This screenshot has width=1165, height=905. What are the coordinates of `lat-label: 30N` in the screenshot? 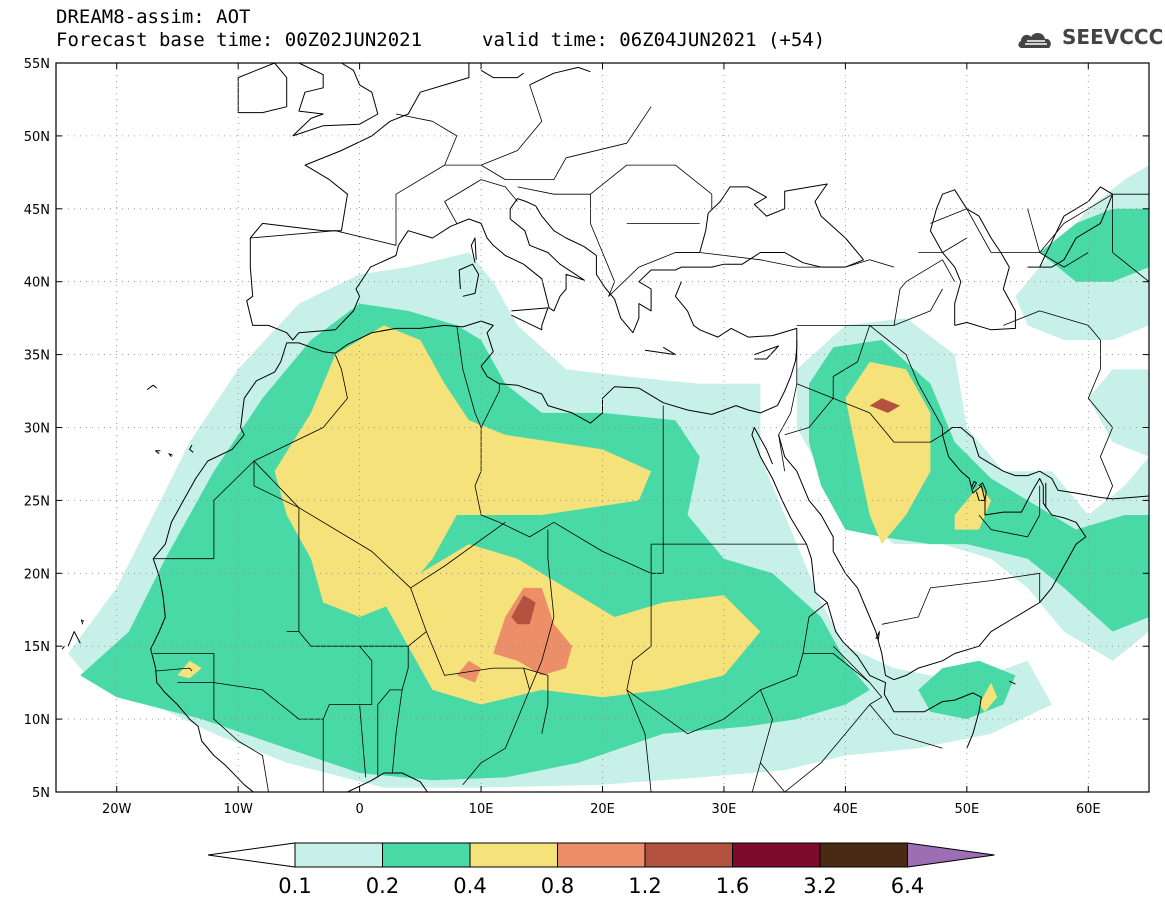 It's located at (37, 429).